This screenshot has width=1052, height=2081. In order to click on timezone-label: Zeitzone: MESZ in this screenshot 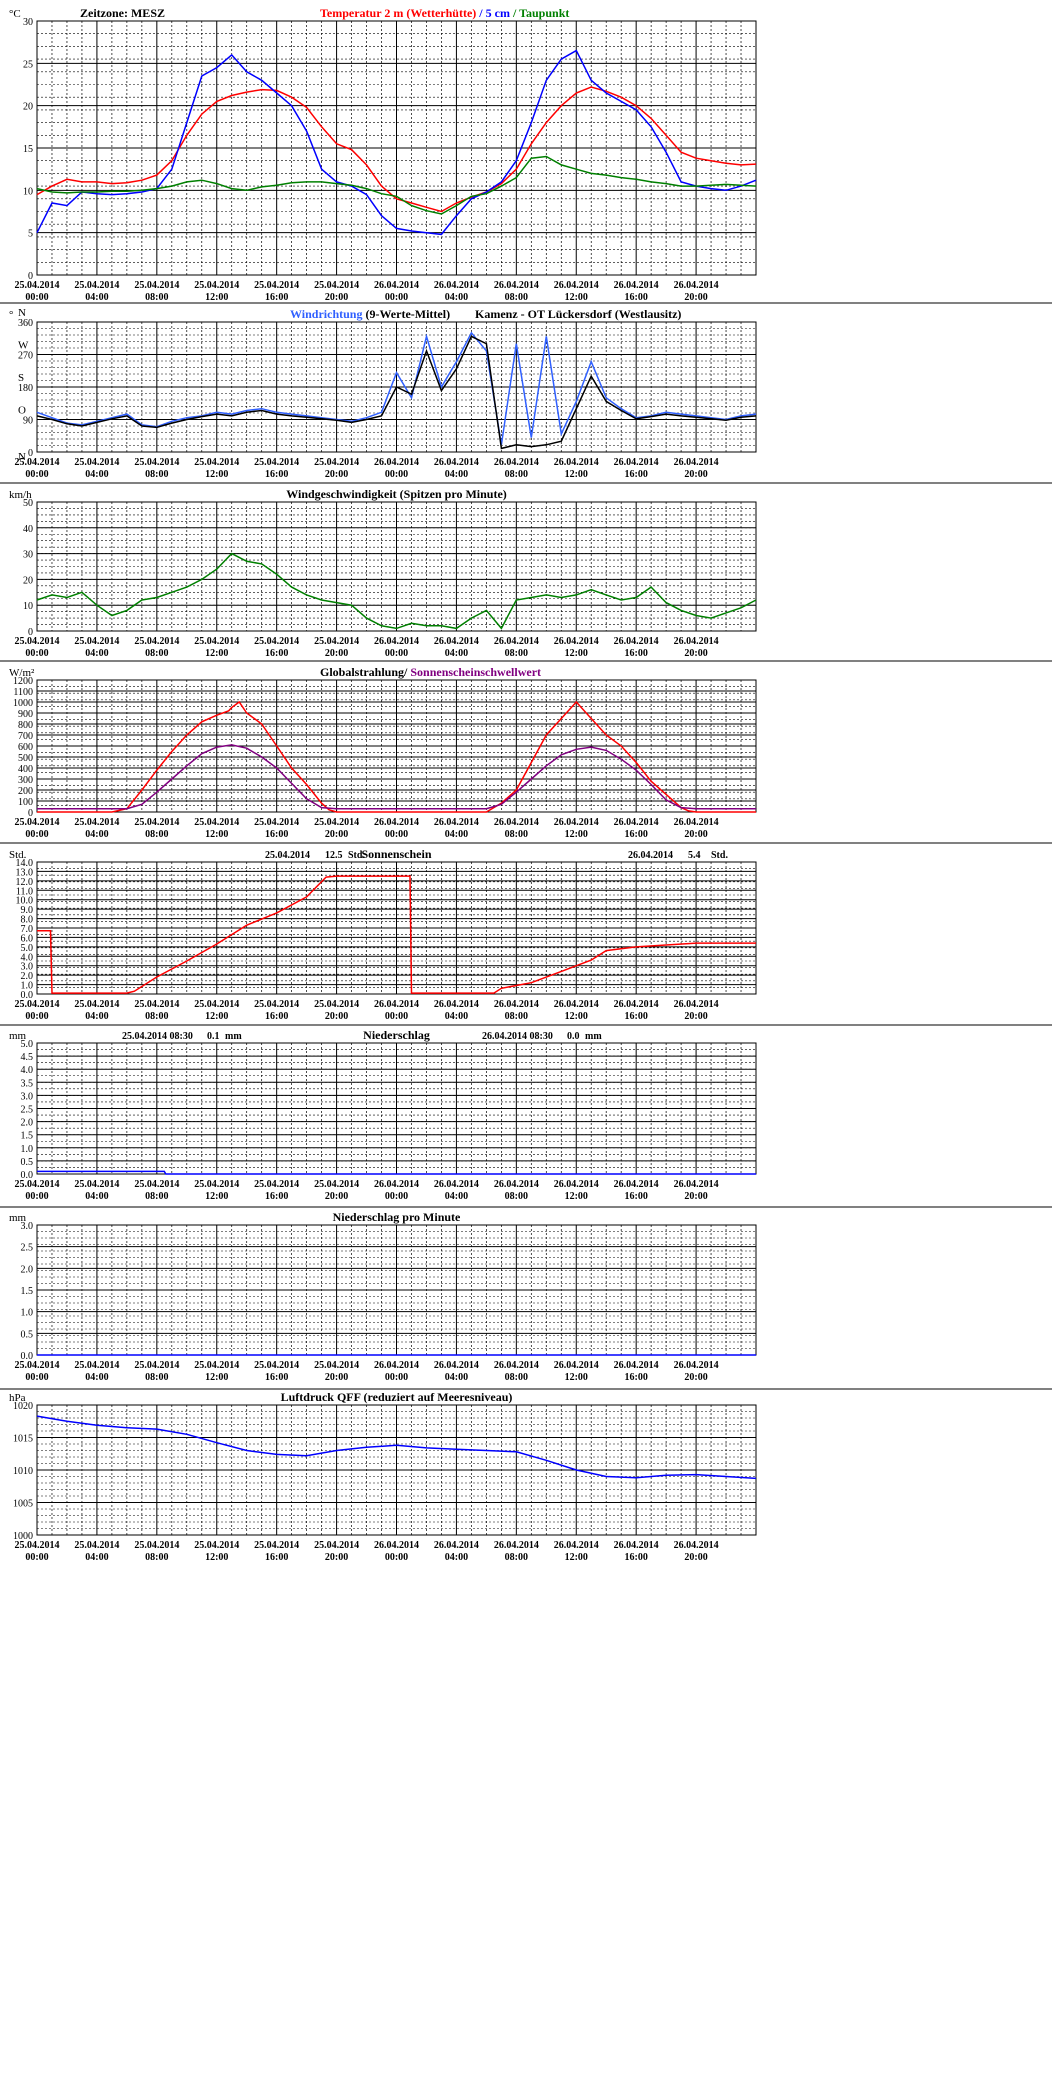, I will do `click(122, 13)`.